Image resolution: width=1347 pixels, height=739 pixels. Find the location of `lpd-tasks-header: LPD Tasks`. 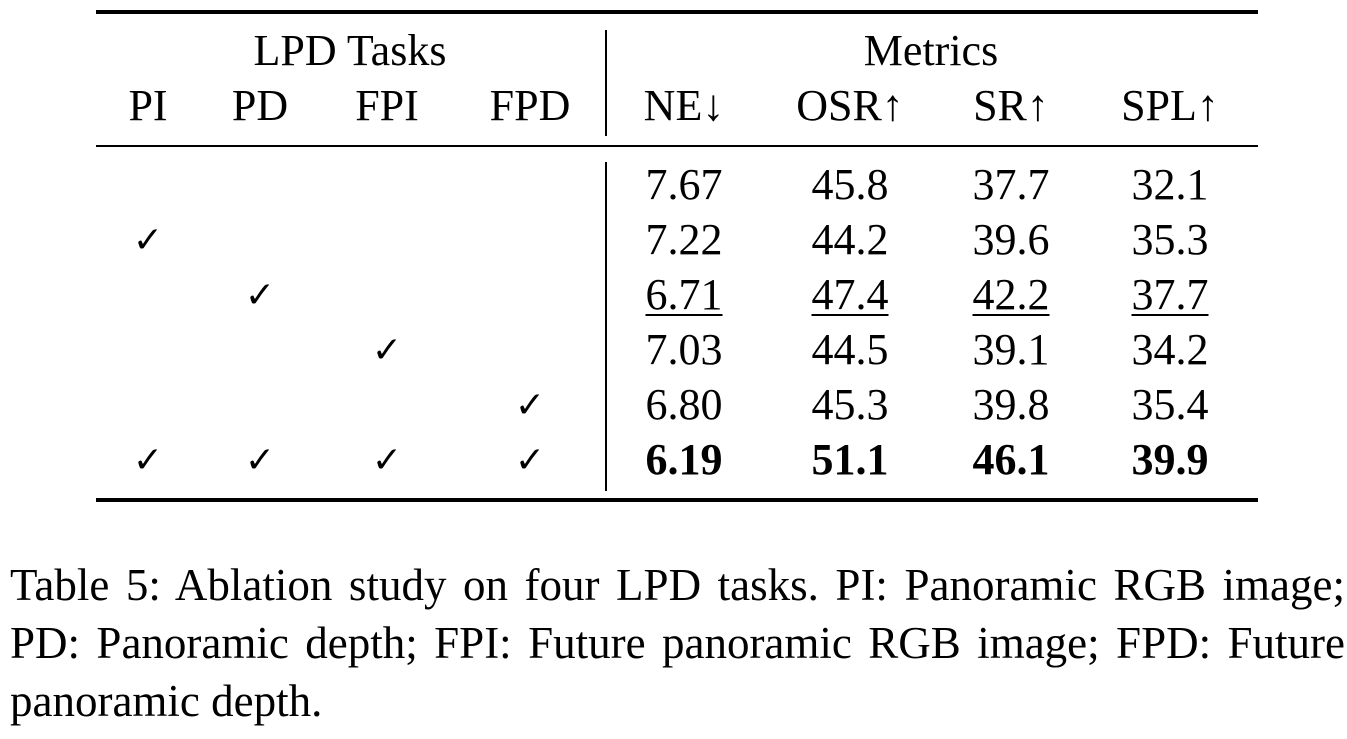

lpd-tasks-header: LPD Tasks is located at coordinates (350, 50).